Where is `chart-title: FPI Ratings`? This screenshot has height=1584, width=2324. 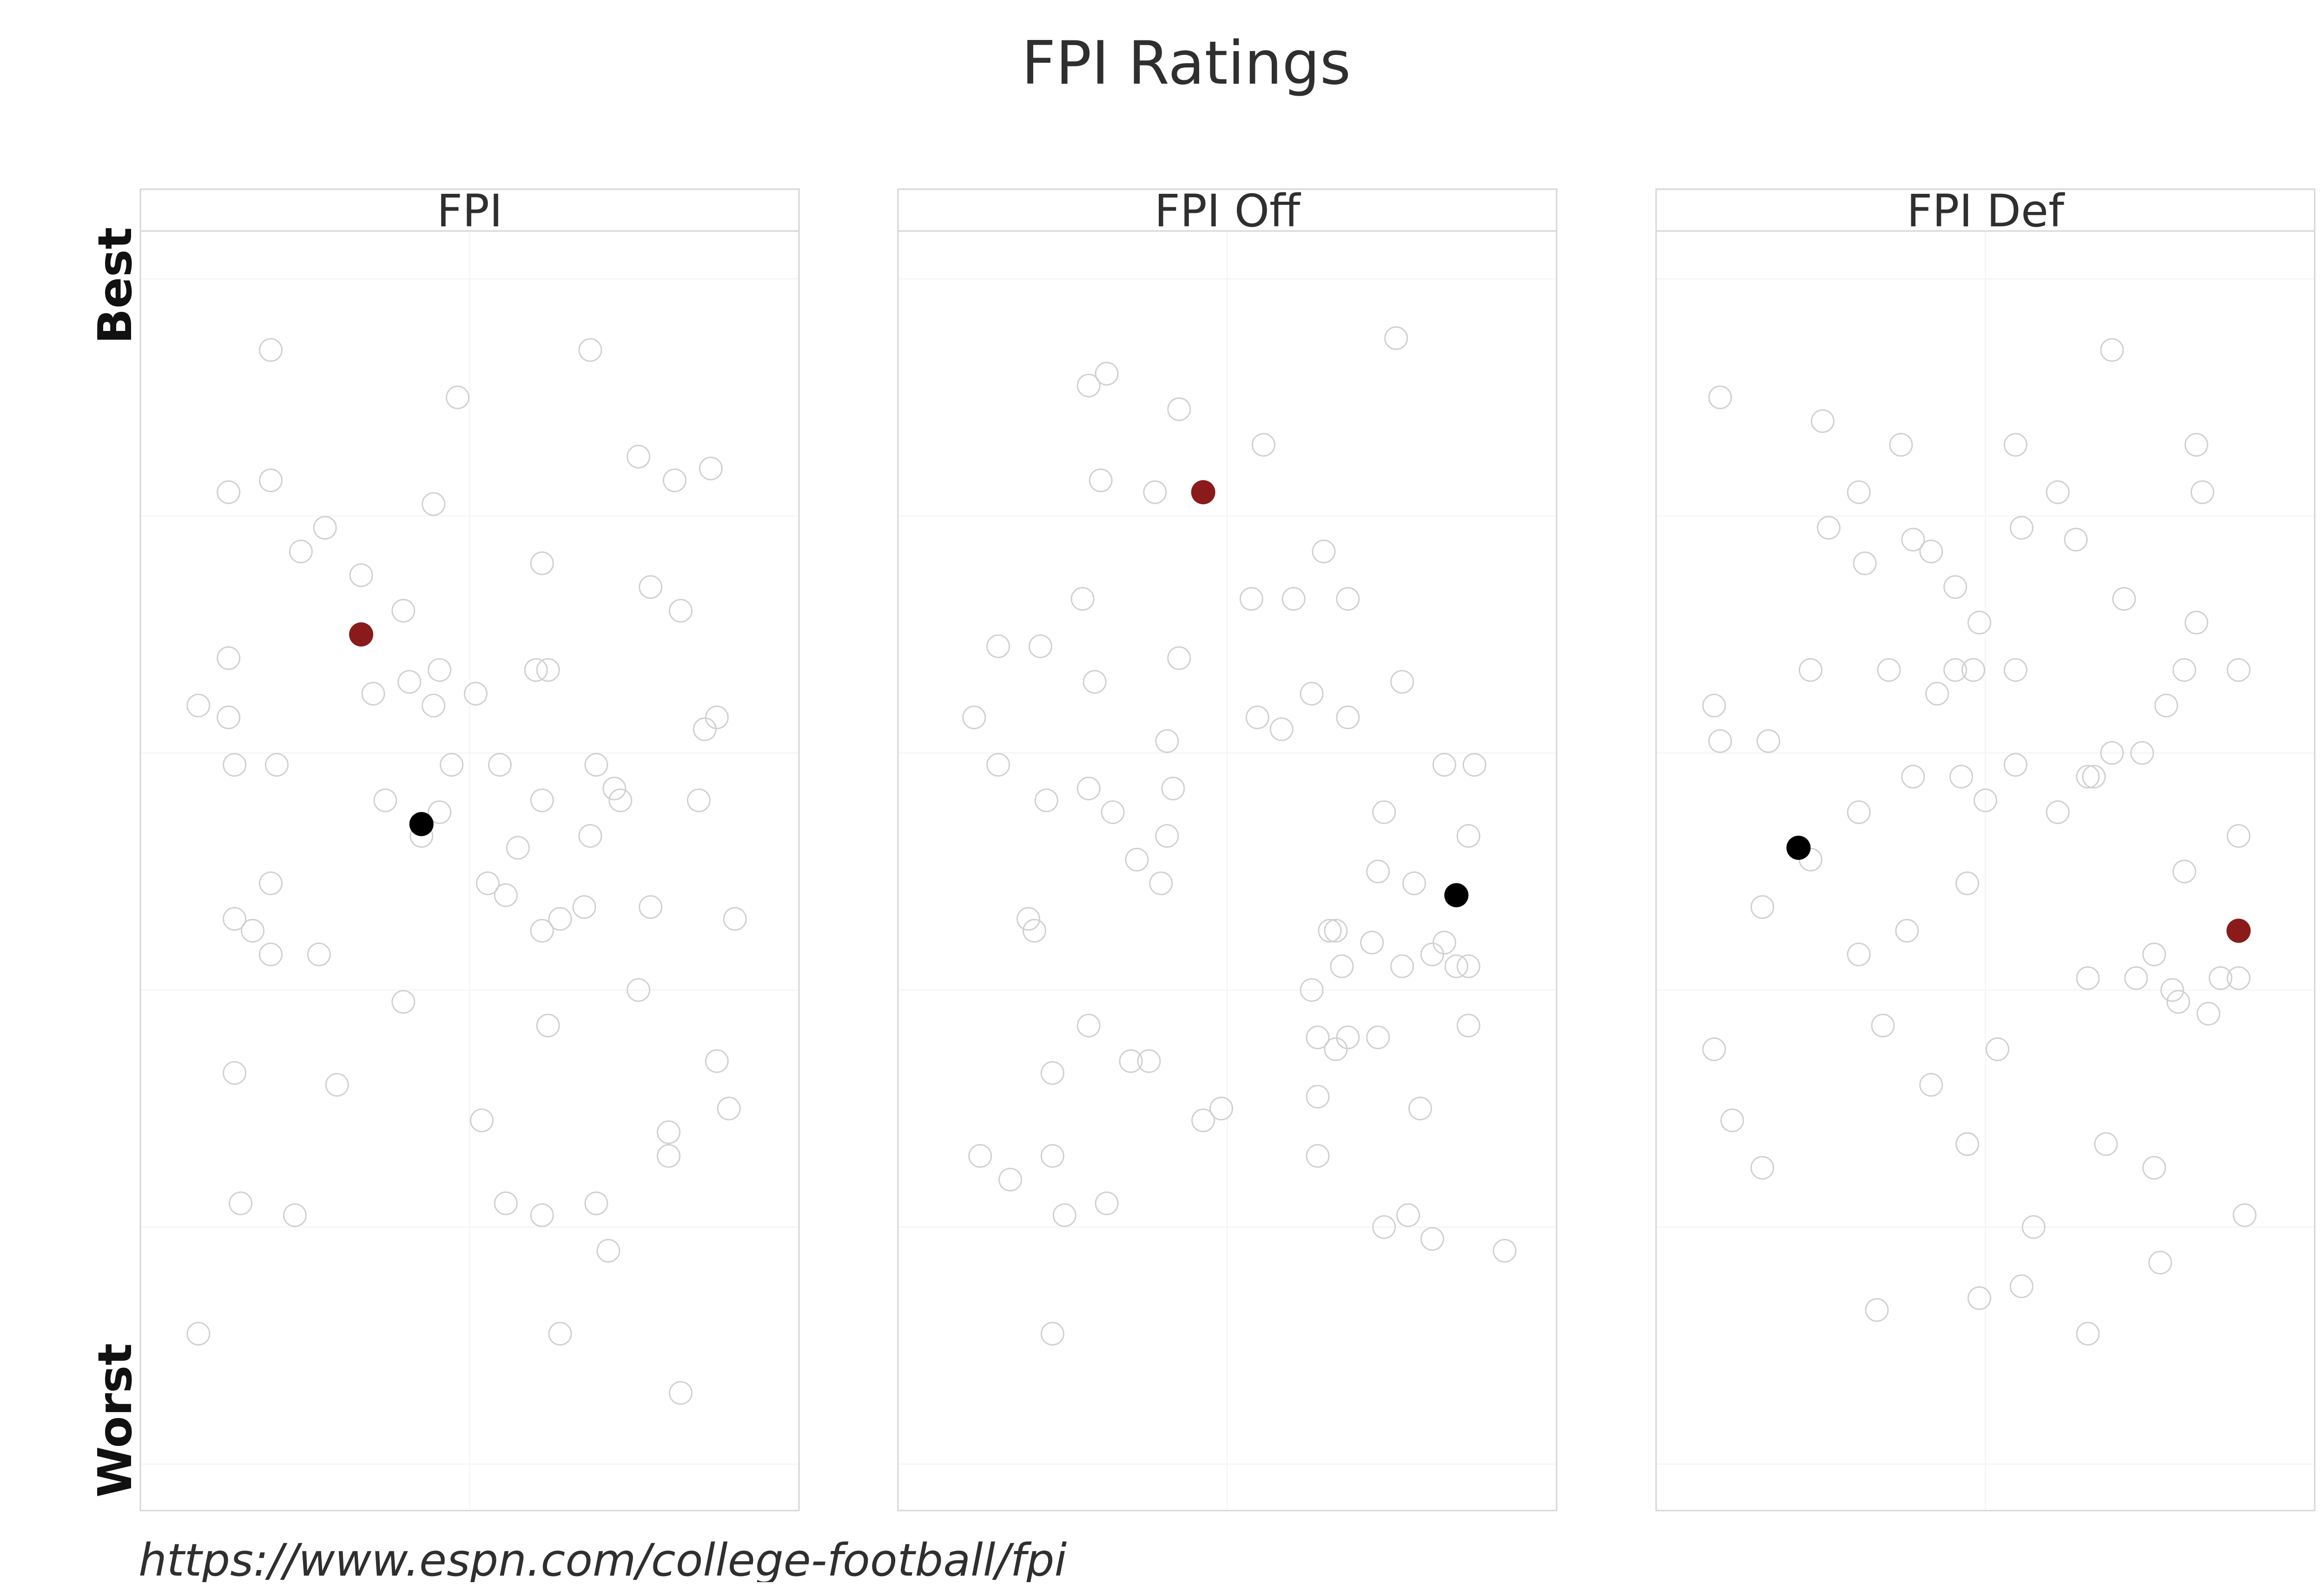
chart-title: FPI Ratings is located at coordinates (1186, 63).